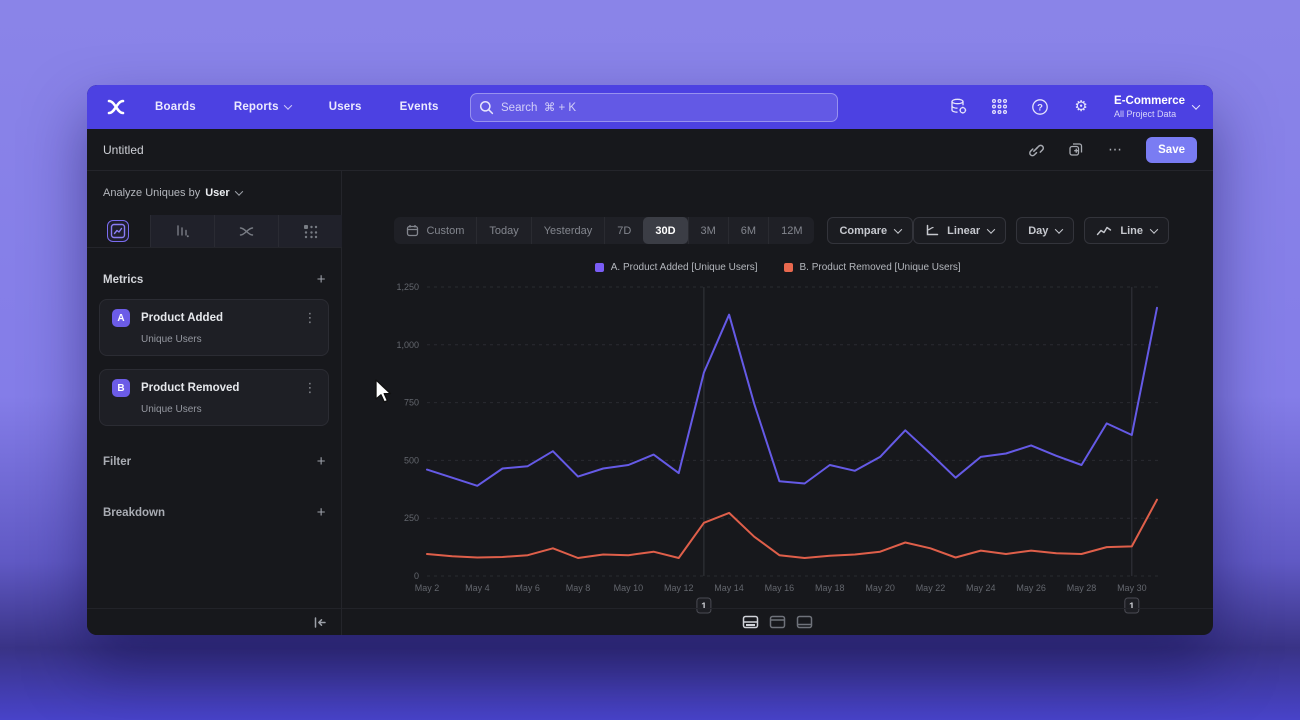 This screenshot has height=720, width=1300. What do you see at coordinates (123, 279) in the screenshot?
I see `metrics-label: Metrics` at bounding box center [123, 279].